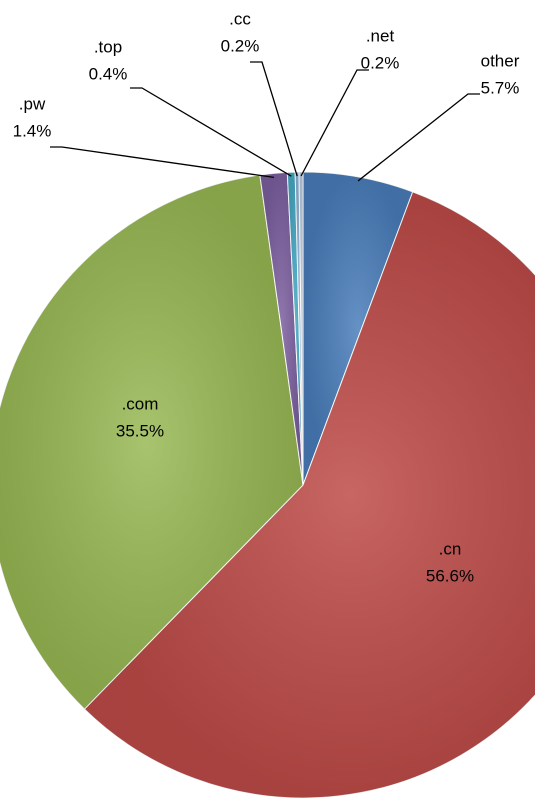  What do you see at coordinates (380, 35) in the screenshot?
I see `category-label: .net` at bounding box center [380, 35].